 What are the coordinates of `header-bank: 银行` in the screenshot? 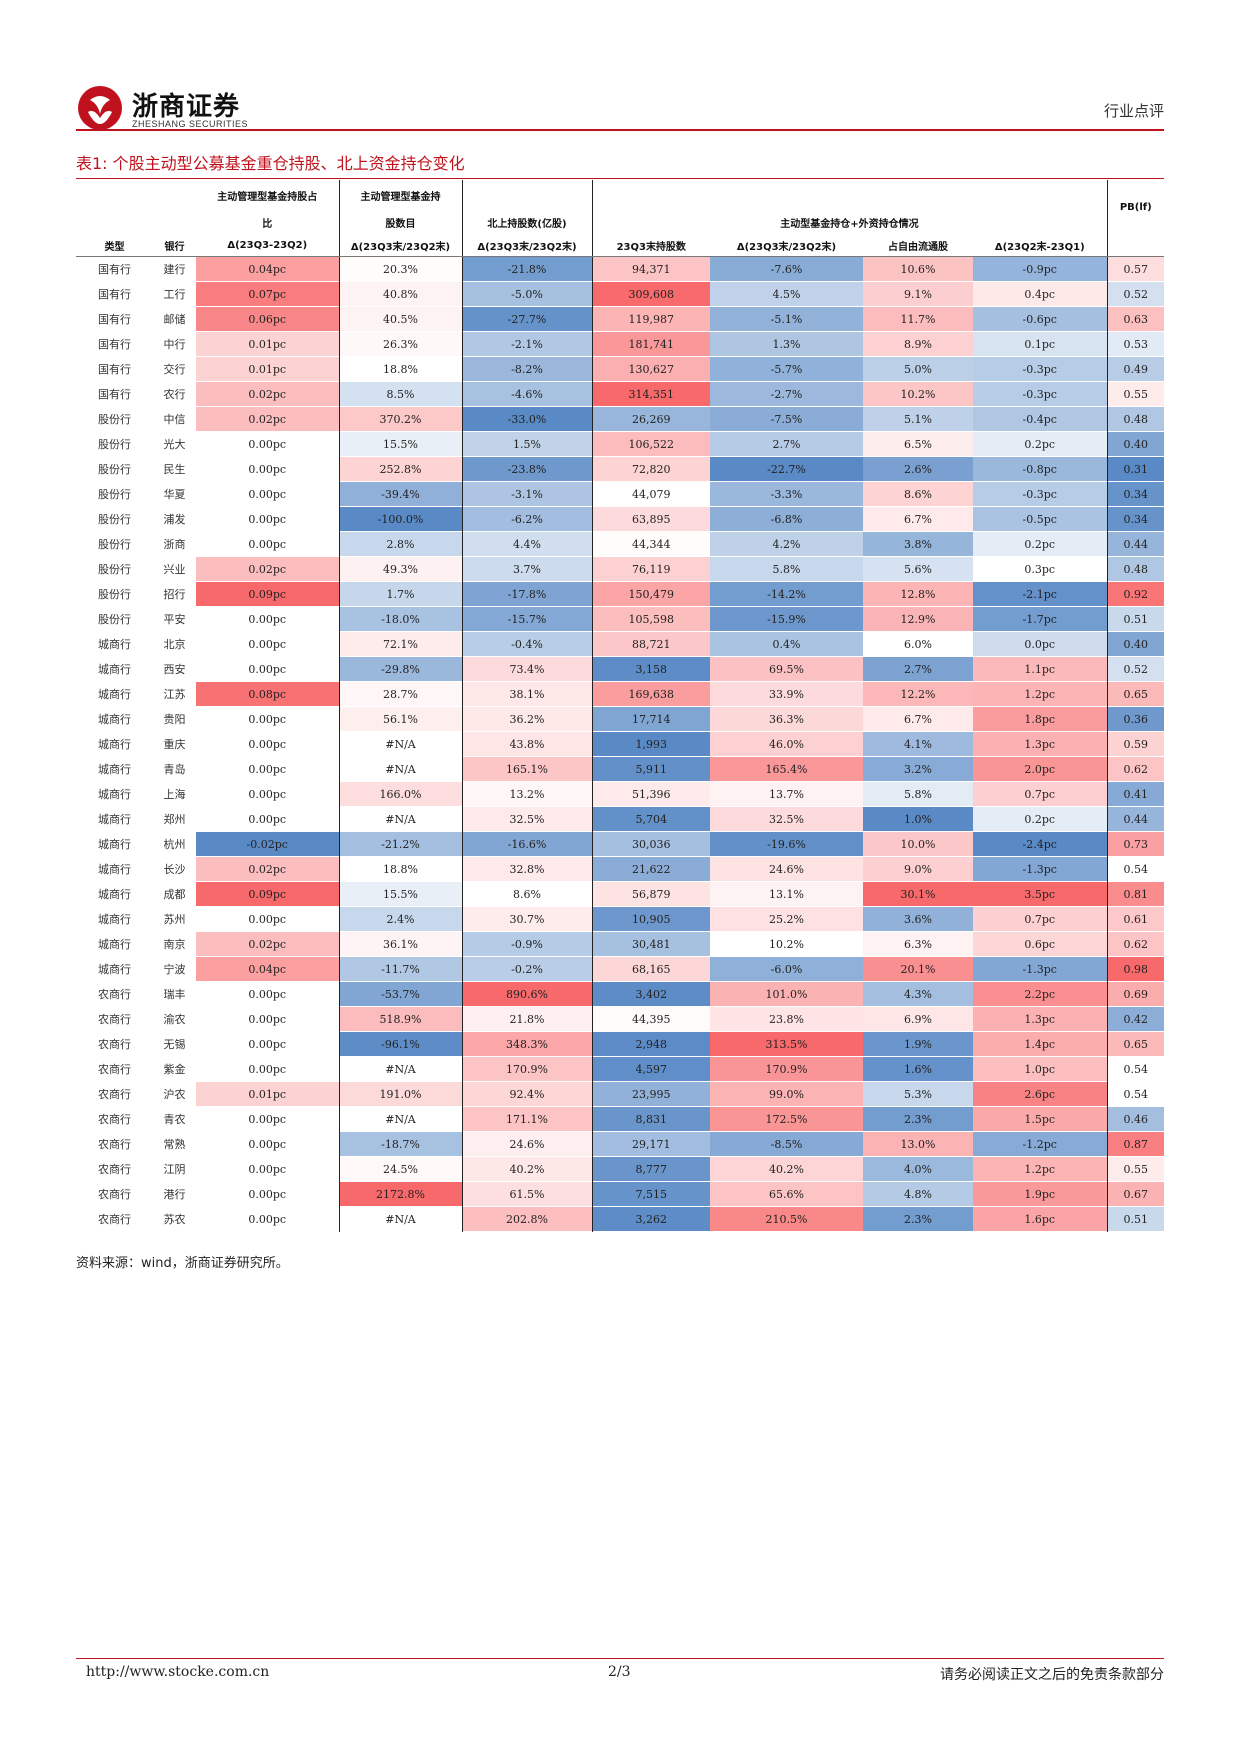 It's located at (174, 245).